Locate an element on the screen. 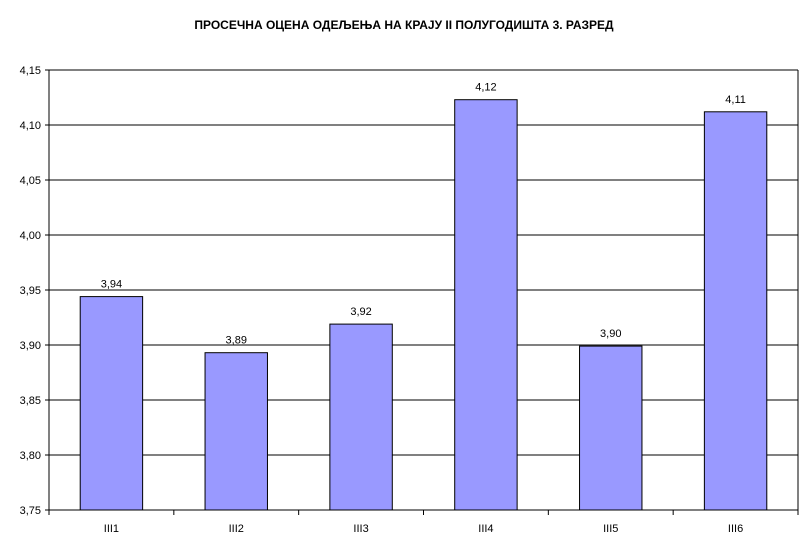 The height and width of the screenshot is (549, 808). data-label: 3,89 is located at coordinates (236, 341).